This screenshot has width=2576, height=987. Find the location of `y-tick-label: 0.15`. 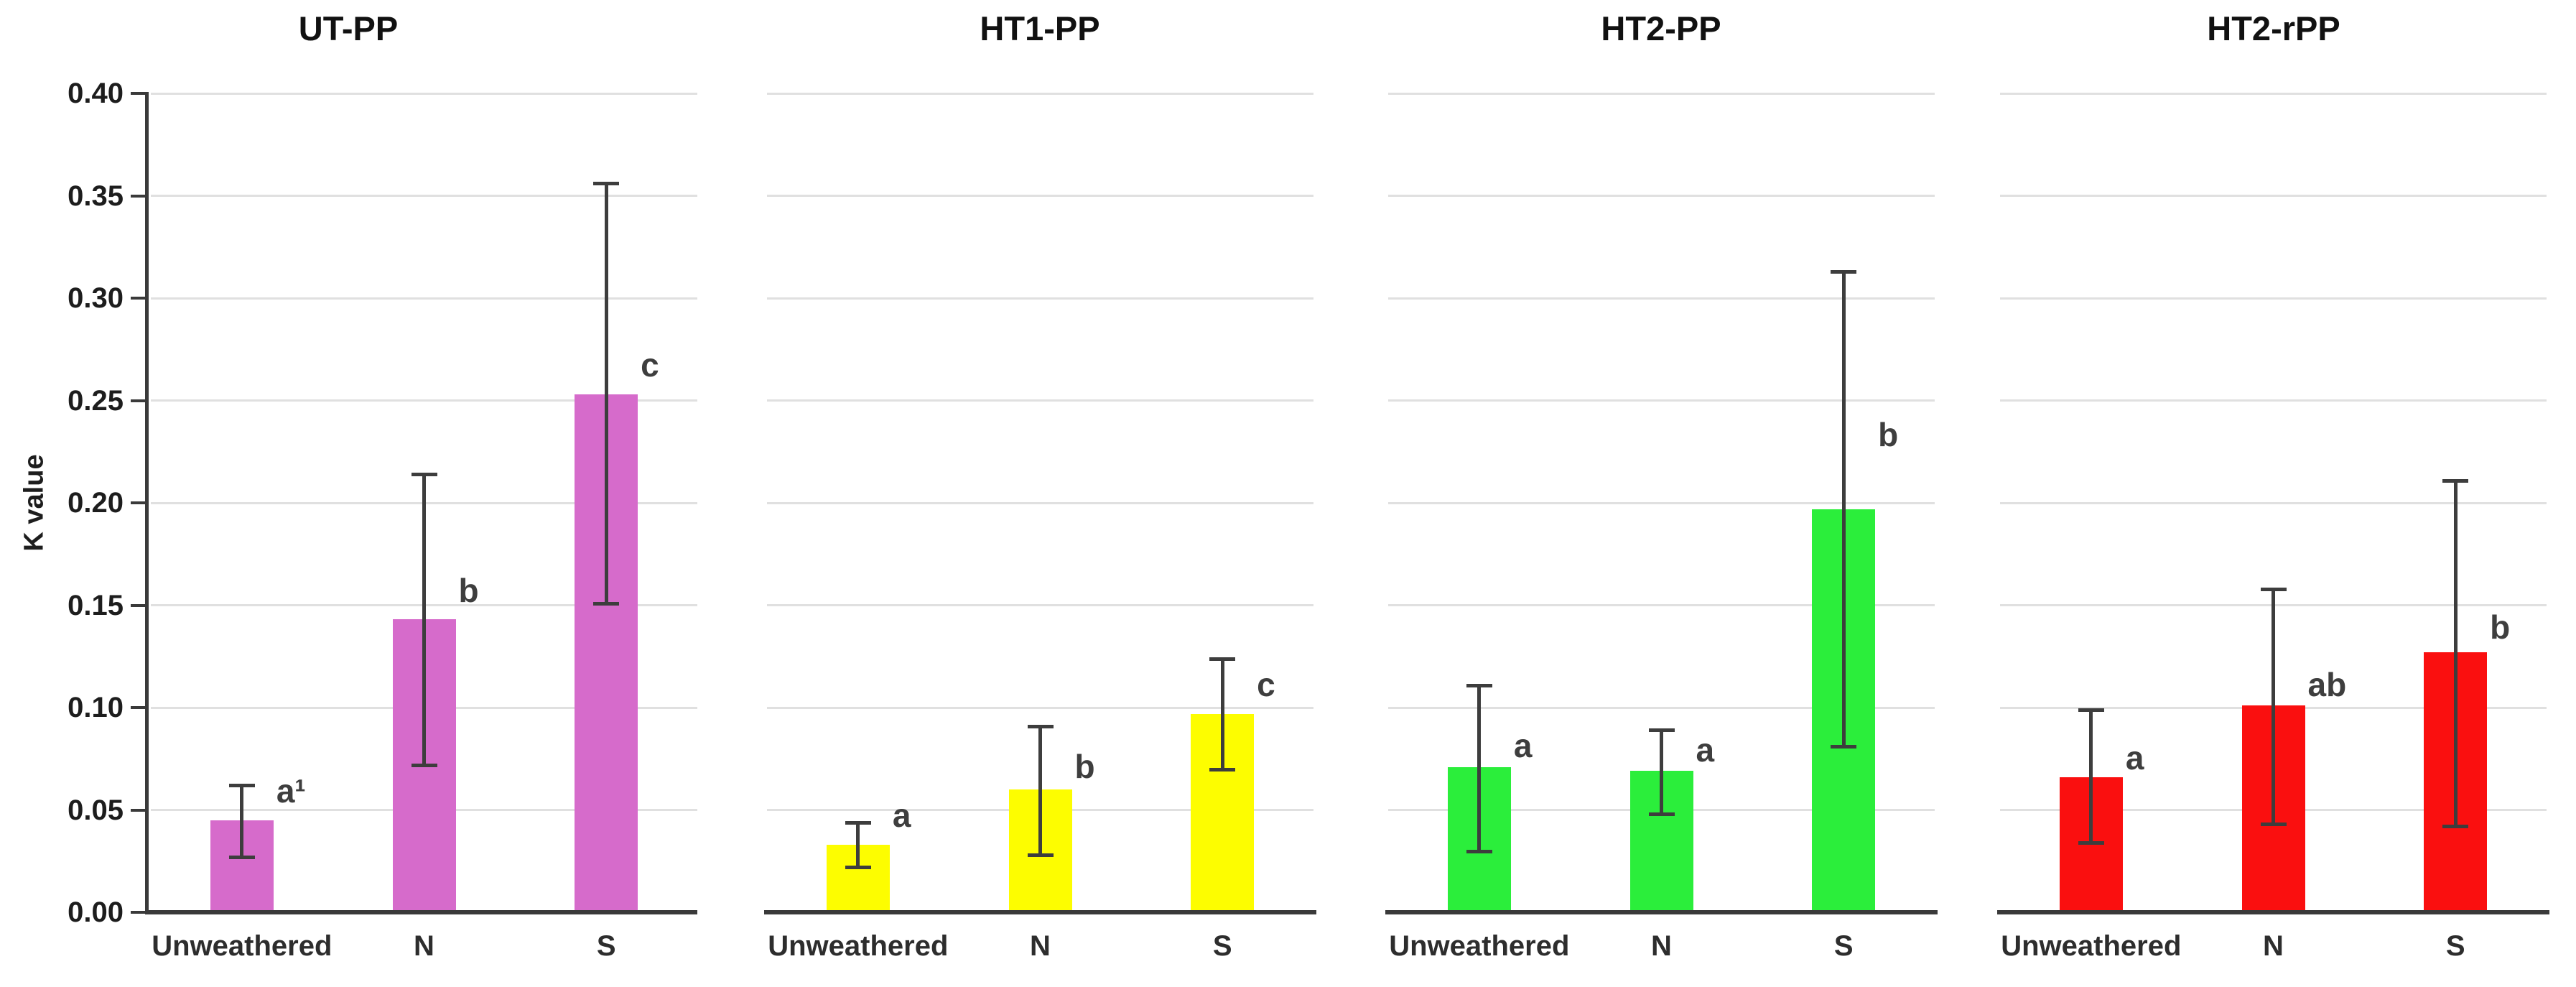

y-tick-label: 0.15 is located at coordinates (96, 605).